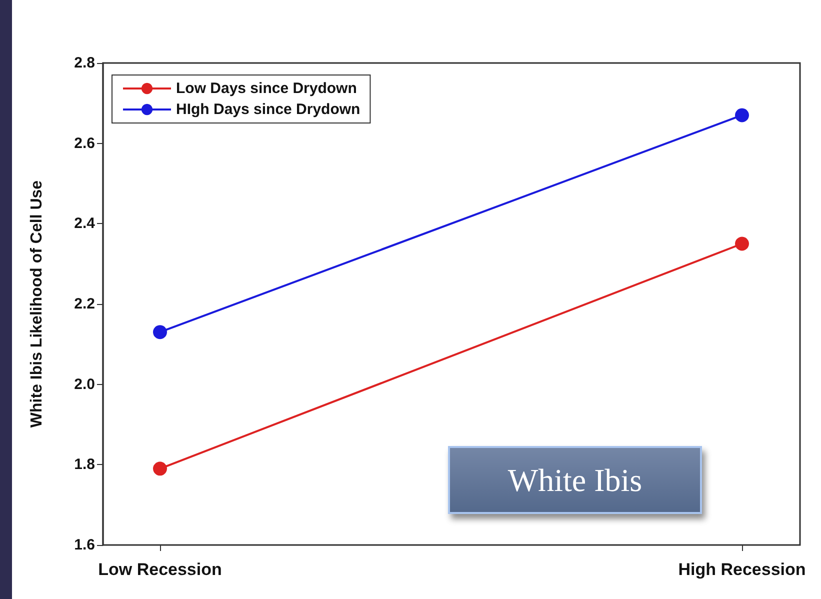 The height and width of the screenshot is (599, 821). Describe the element at coordinates (84, 465) in the screenshot. I see `y-tick-label: 1.8` at that location.